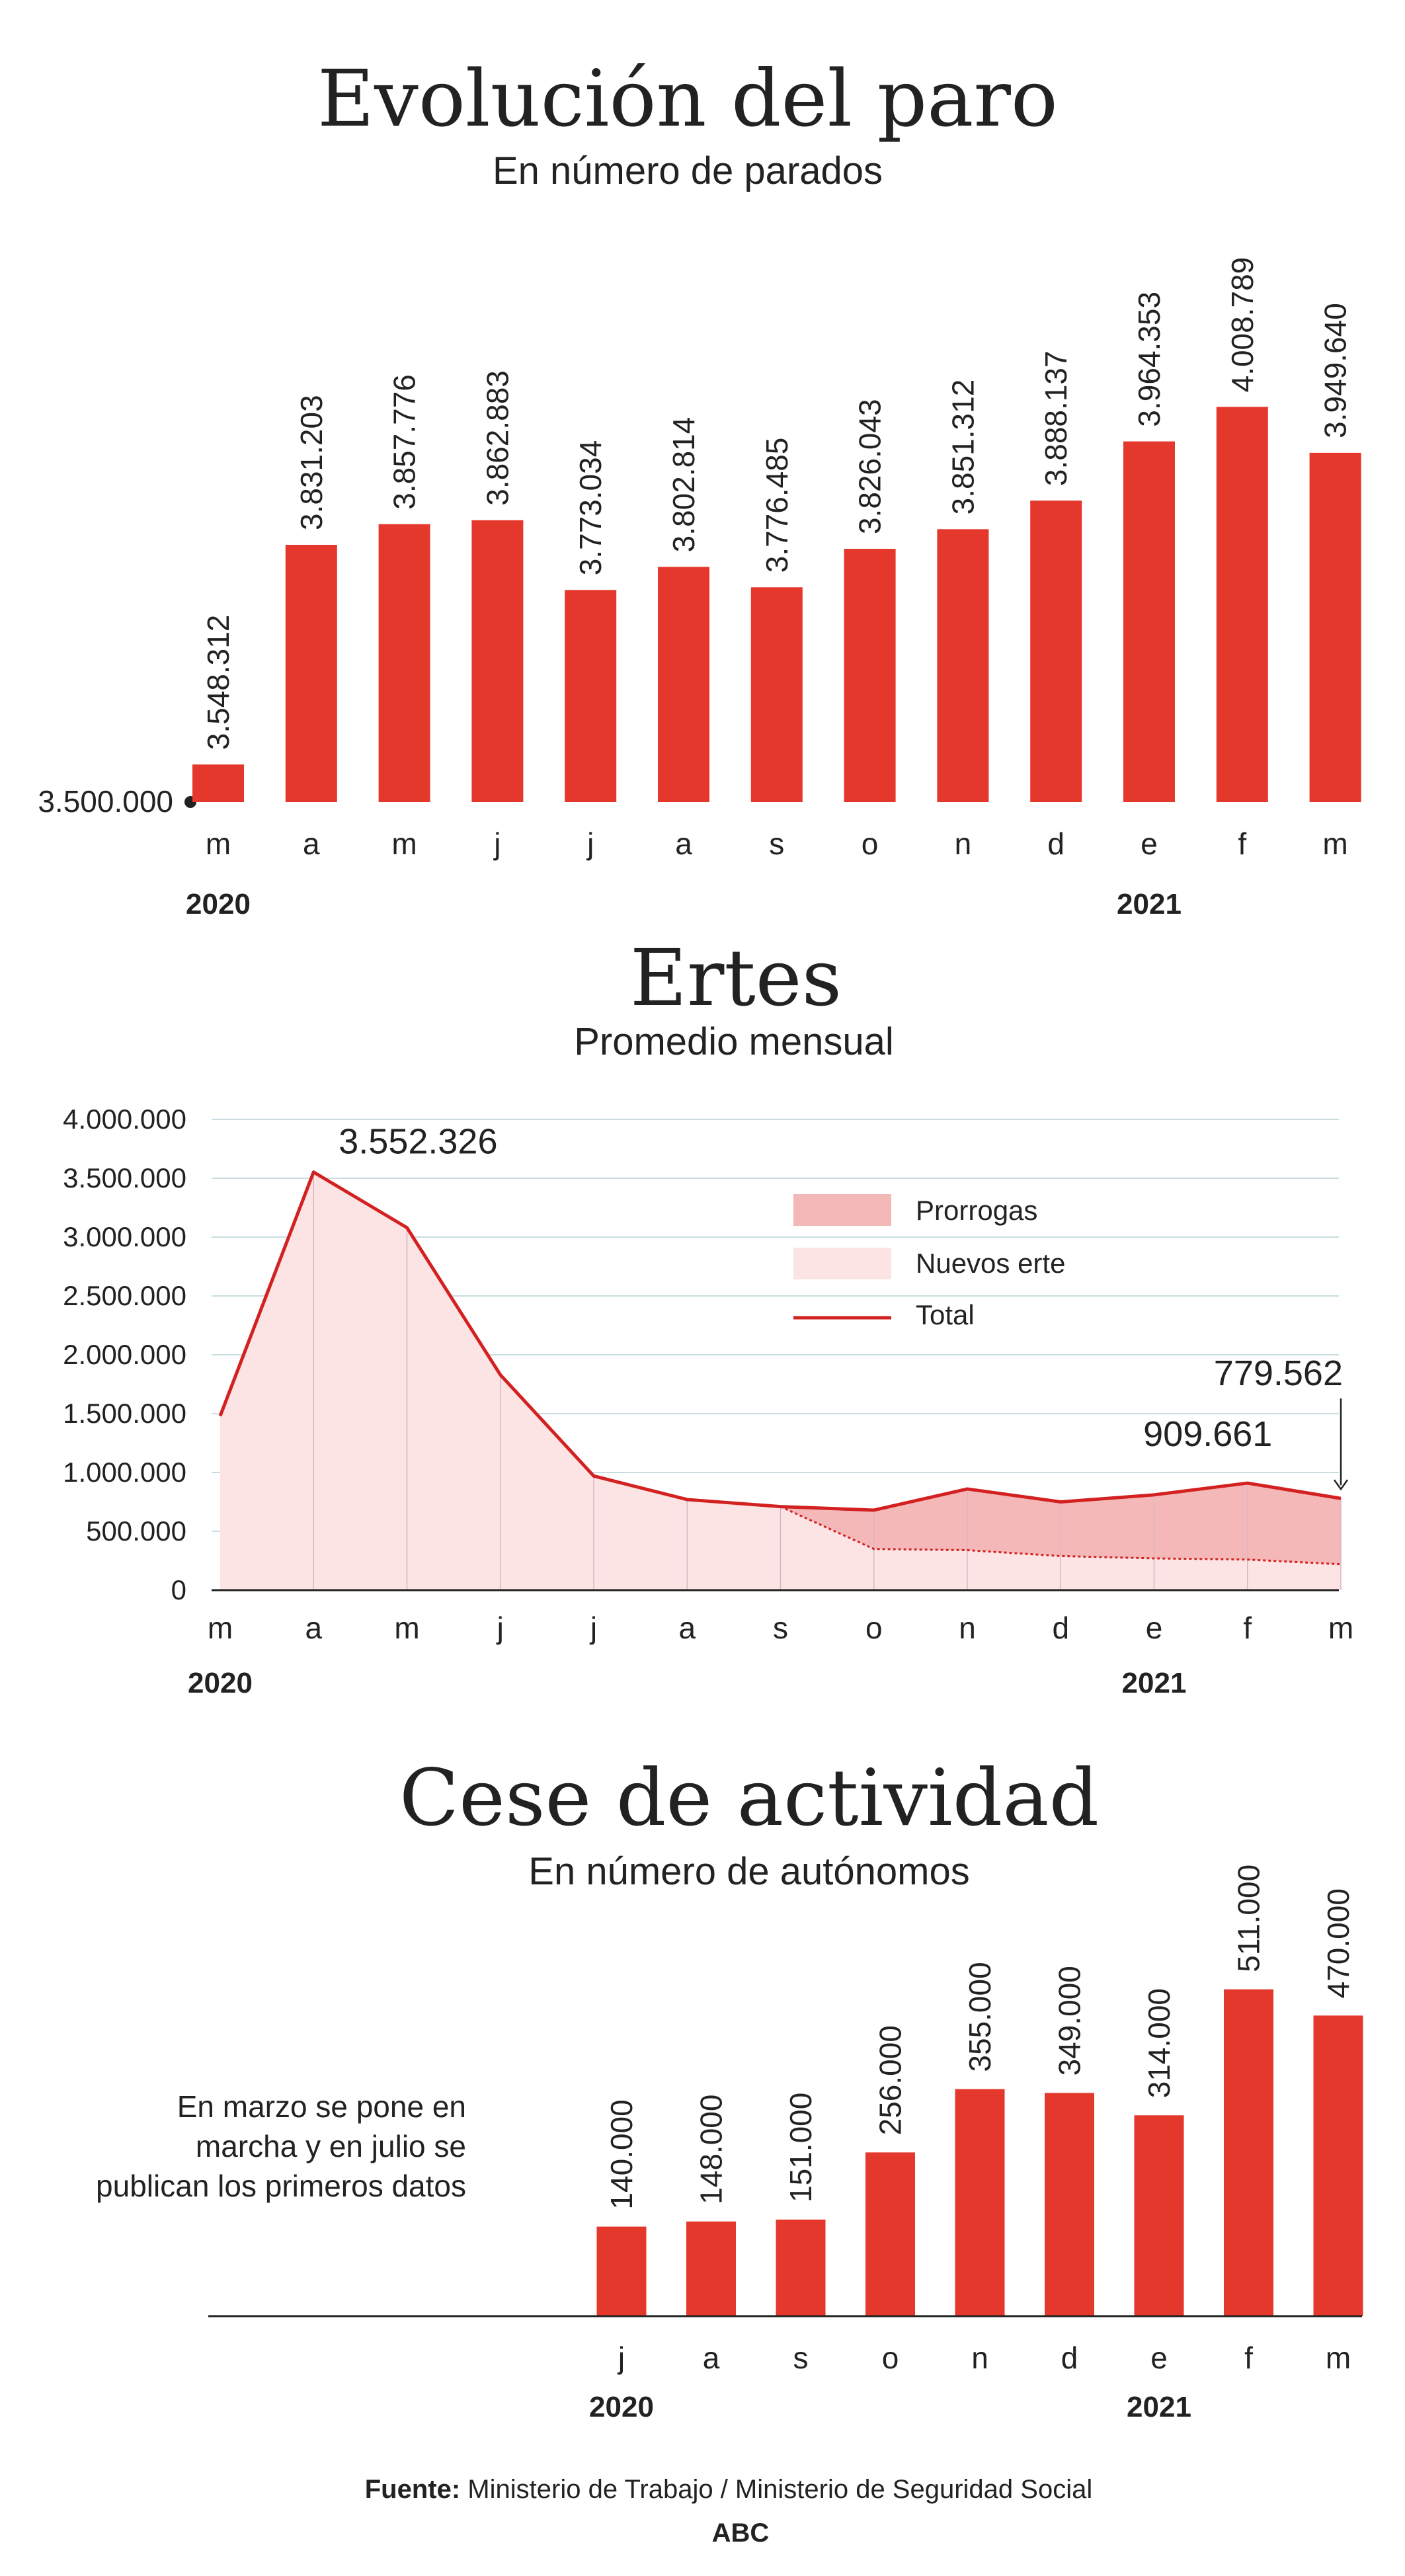  What do you see at coordinates (124, 1177) in the screenshot?
I see `ertes-y-tick: 3.500.000` at bounding box center [124, 1177].